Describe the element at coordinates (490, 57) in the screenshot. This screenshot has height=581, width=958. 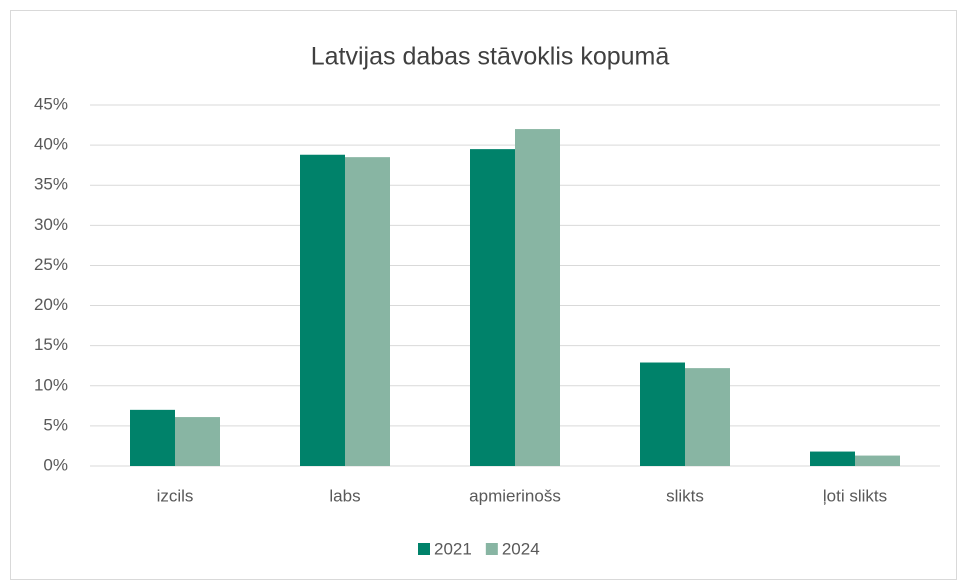
I see `chart-title: Latvijas dabas stāvoklis kopumā` at that location.